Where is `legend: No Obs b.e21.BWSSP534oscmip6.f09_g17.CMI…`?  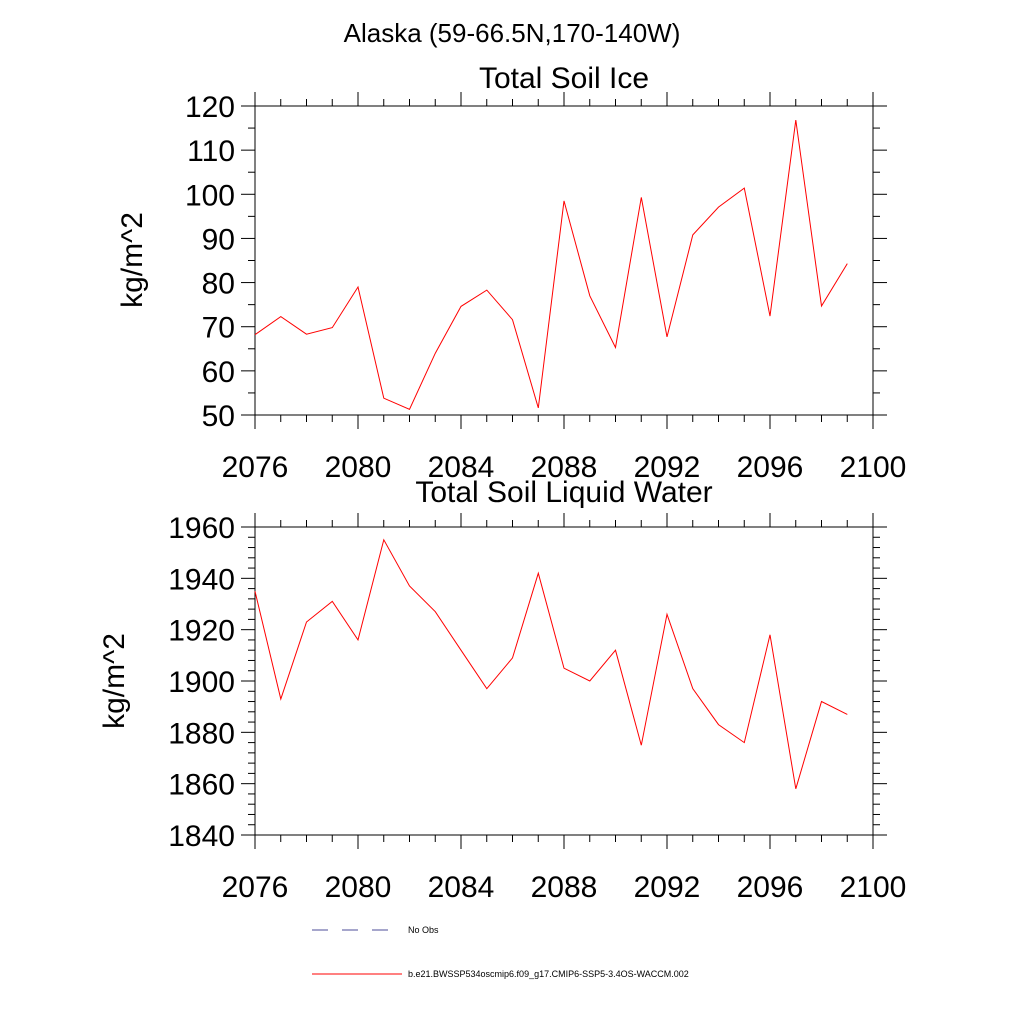
legend: No Obs b.e21.BWSSP534oscmip6.f09_g17.CMI… is located at coordinates (500, 952).